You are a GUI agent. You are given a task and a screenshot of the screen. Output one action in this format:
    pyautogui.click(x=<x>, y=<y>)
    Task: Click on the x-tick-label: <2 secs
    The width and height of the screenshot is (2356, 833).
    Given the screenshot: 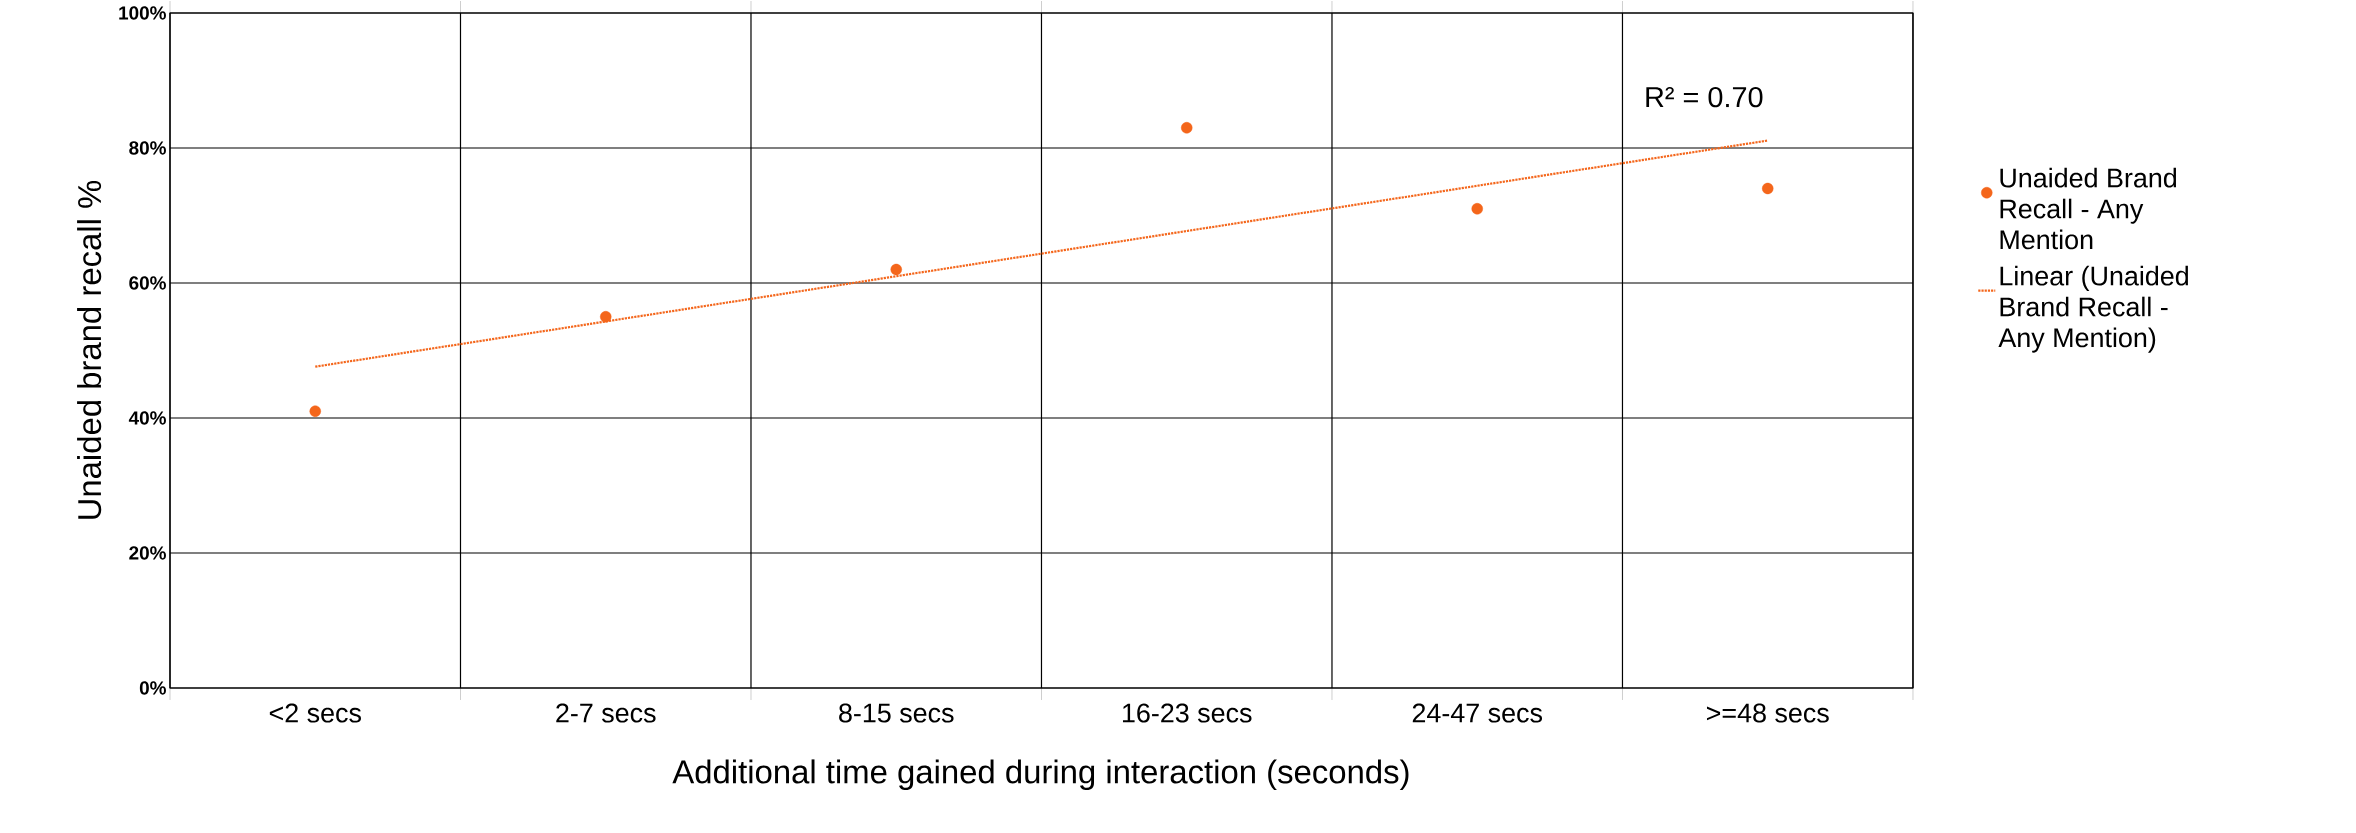 What is the action you would take?
    pyautogui.click(x=315, y=713)
    